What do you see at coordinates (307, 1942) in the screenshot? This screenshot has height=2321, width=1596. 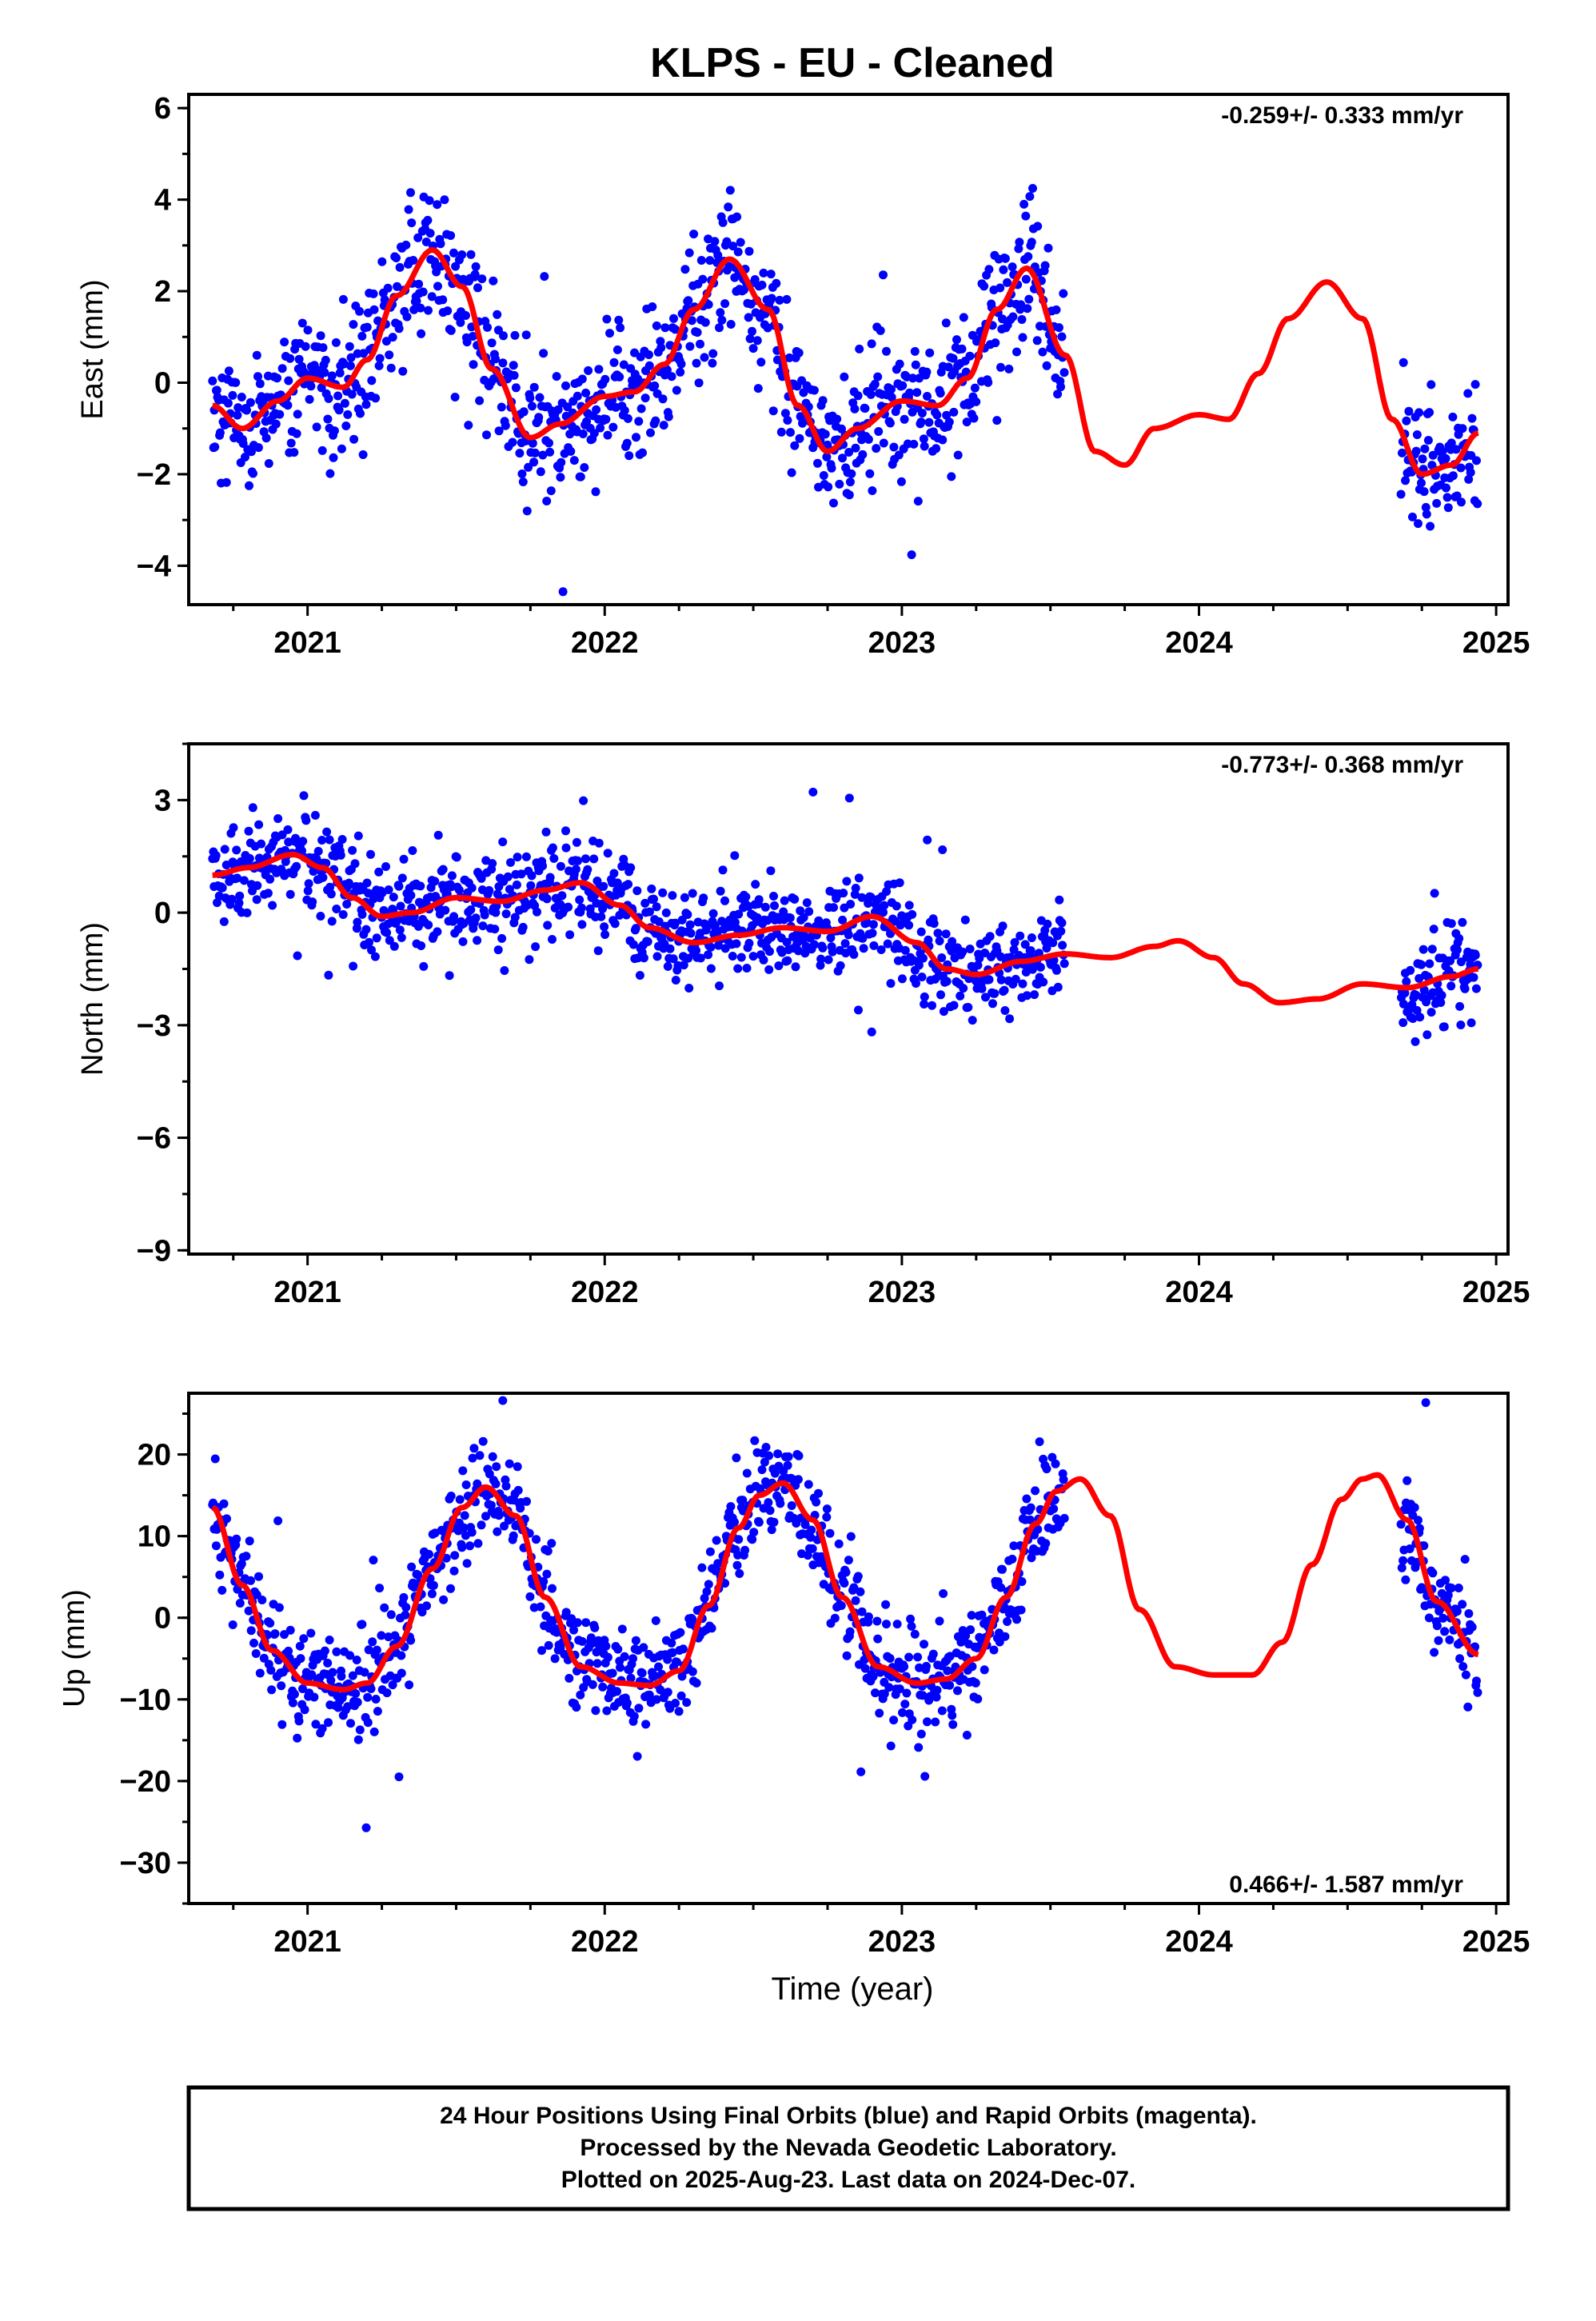 I see `up-x-tick-label: 2021` at bounding box center [307, 1942].